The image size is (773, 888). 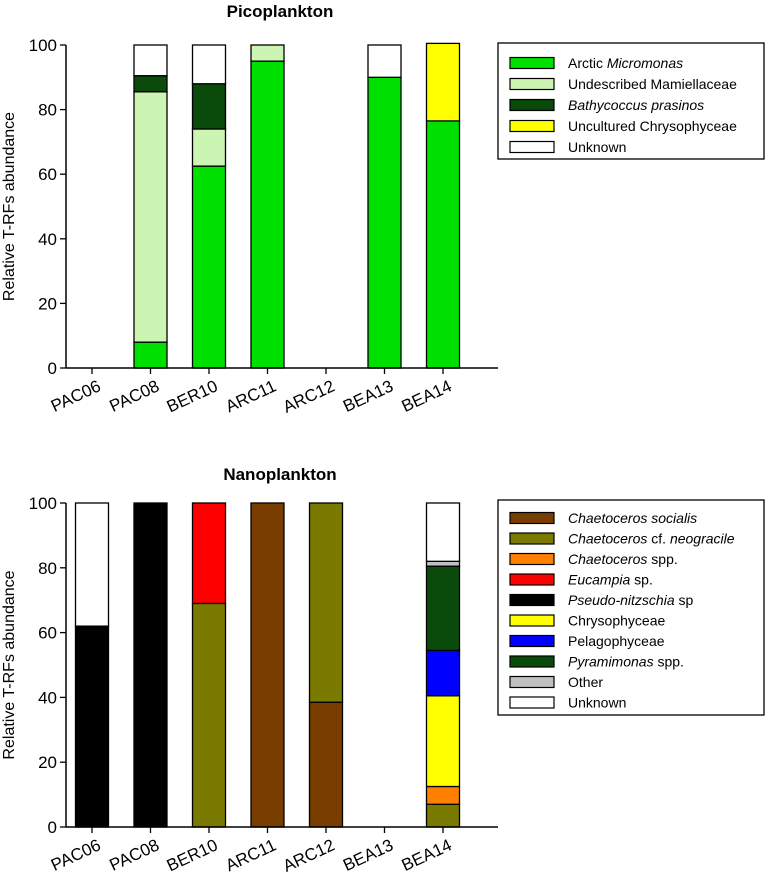 I want to click on legend-swatch-pelagophyceae, so click(x=532, y=641).